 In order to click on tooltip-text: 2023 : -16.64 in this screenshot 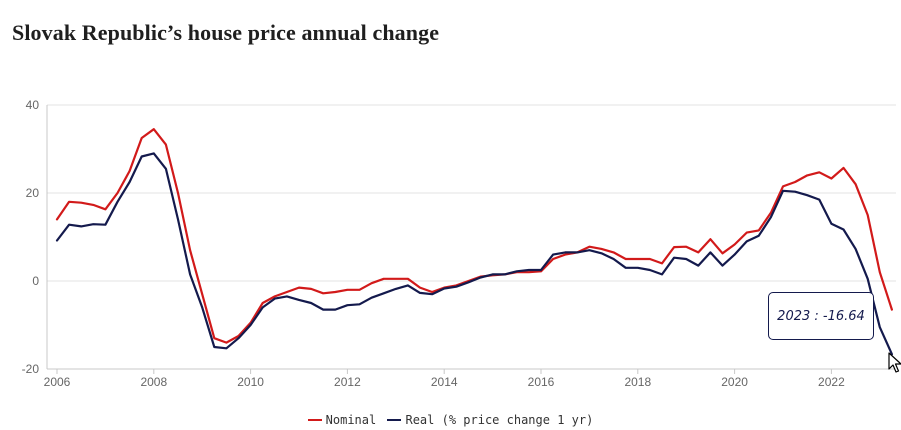, I will do `click(821, 316)`.